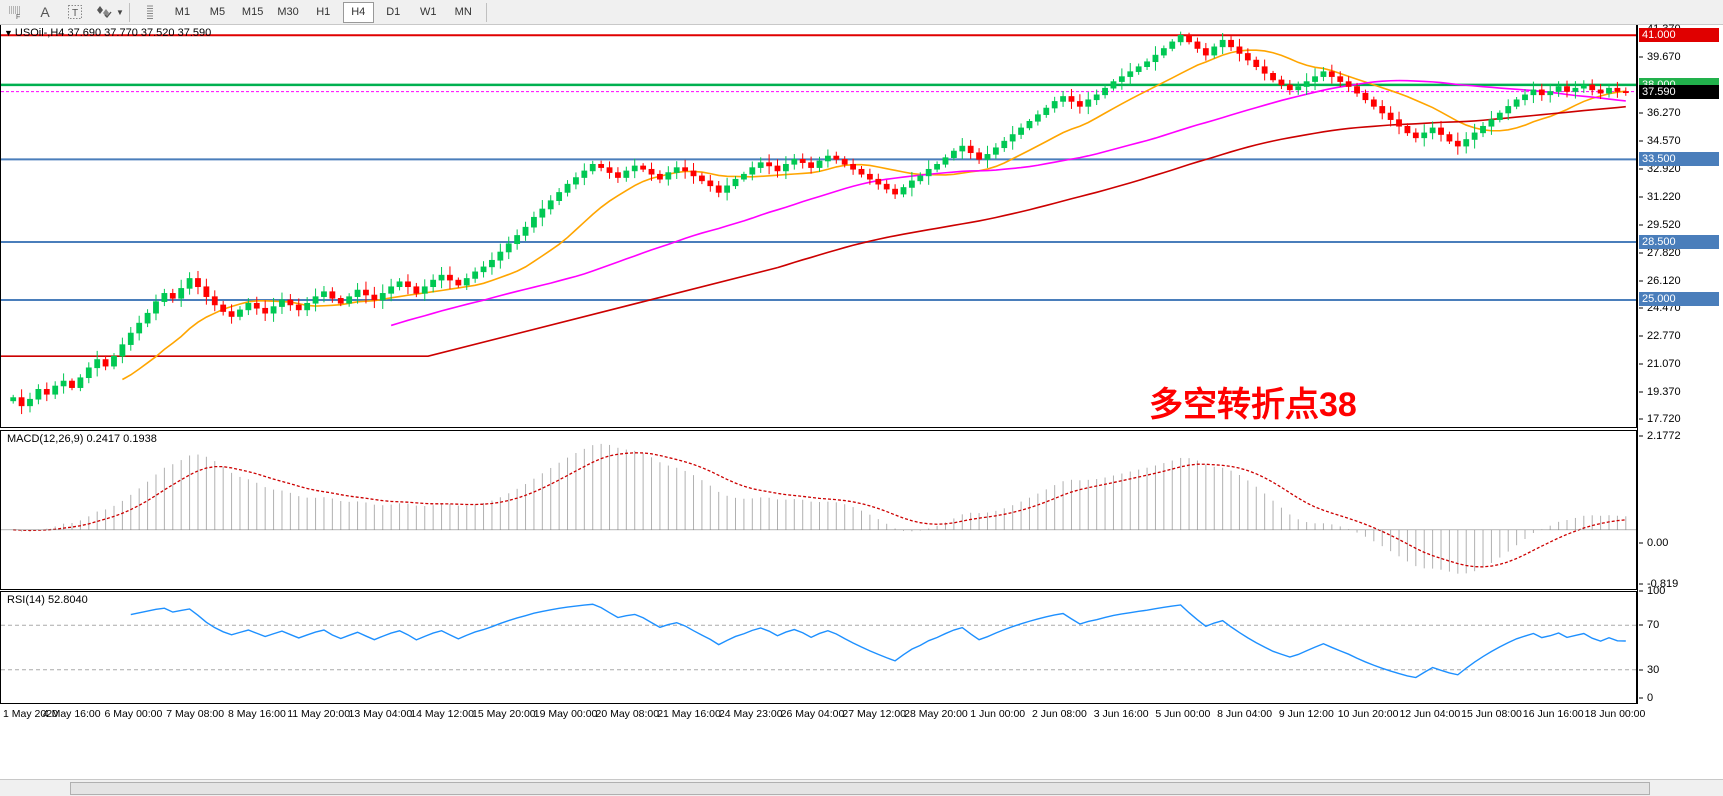 This screenshot has width=1723, height=796. I want to click on rsi-tick: 70, so click(1649, 625).